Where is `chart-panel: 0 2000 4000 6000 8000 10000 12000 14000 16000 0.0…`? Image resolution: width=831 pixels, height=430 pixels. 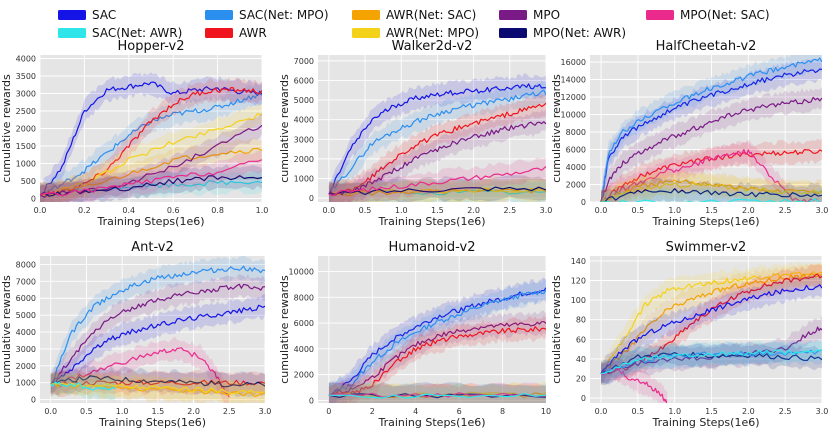 chart-panel: 0 2000 4000 6000 8000 10000 12000 14000 16000 0.0… is located at coordinates (689, 133).